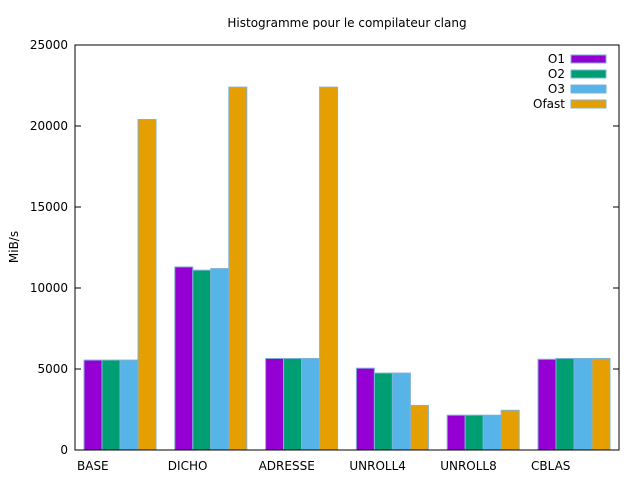 This screenshot has width=640, height=480. Describe the element at coordinates (49, 126) in the screenshot. I see `y-tick-label: 20000` at that location.